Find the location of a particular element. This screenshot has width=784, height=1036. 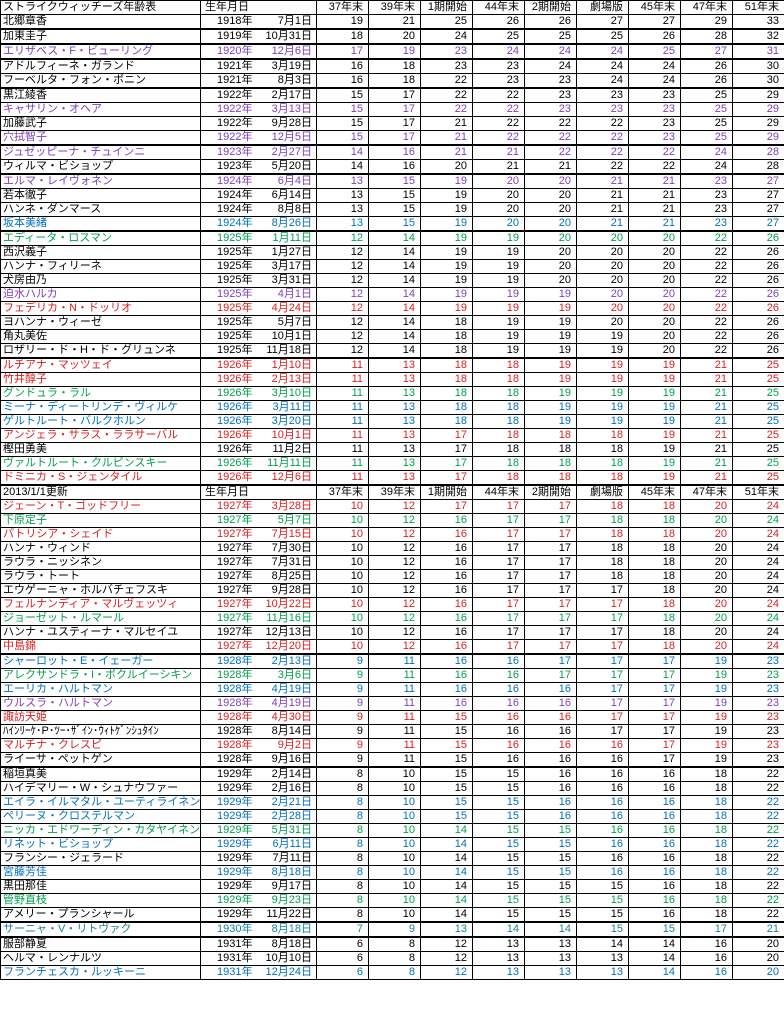

age-cell: 26 is located at coordinates (758, 336).